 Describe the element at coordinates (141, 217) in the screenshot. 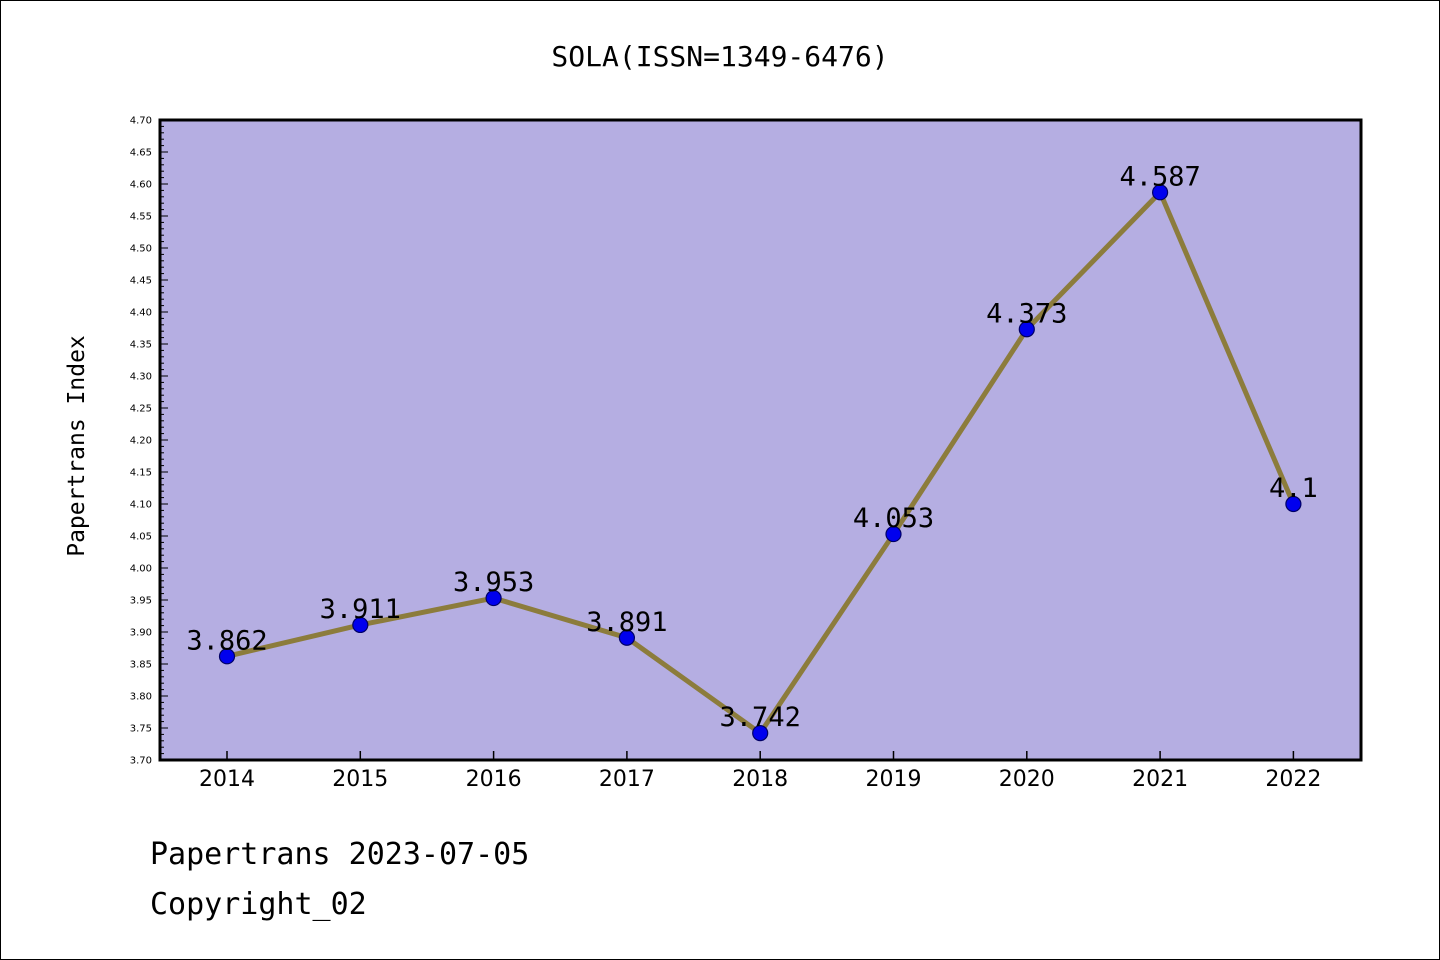

I see `y-tick-label: 4.55` at that location.